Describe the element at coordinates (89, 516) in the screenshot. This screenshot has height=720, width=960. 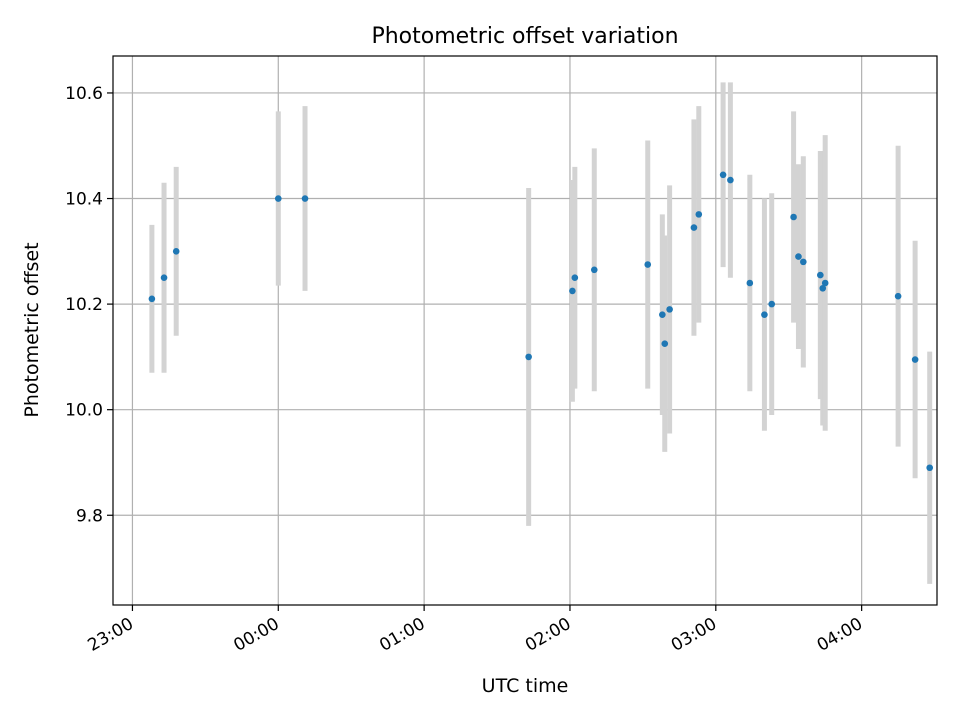
I see `y-tick-label: 9.8` at that location.